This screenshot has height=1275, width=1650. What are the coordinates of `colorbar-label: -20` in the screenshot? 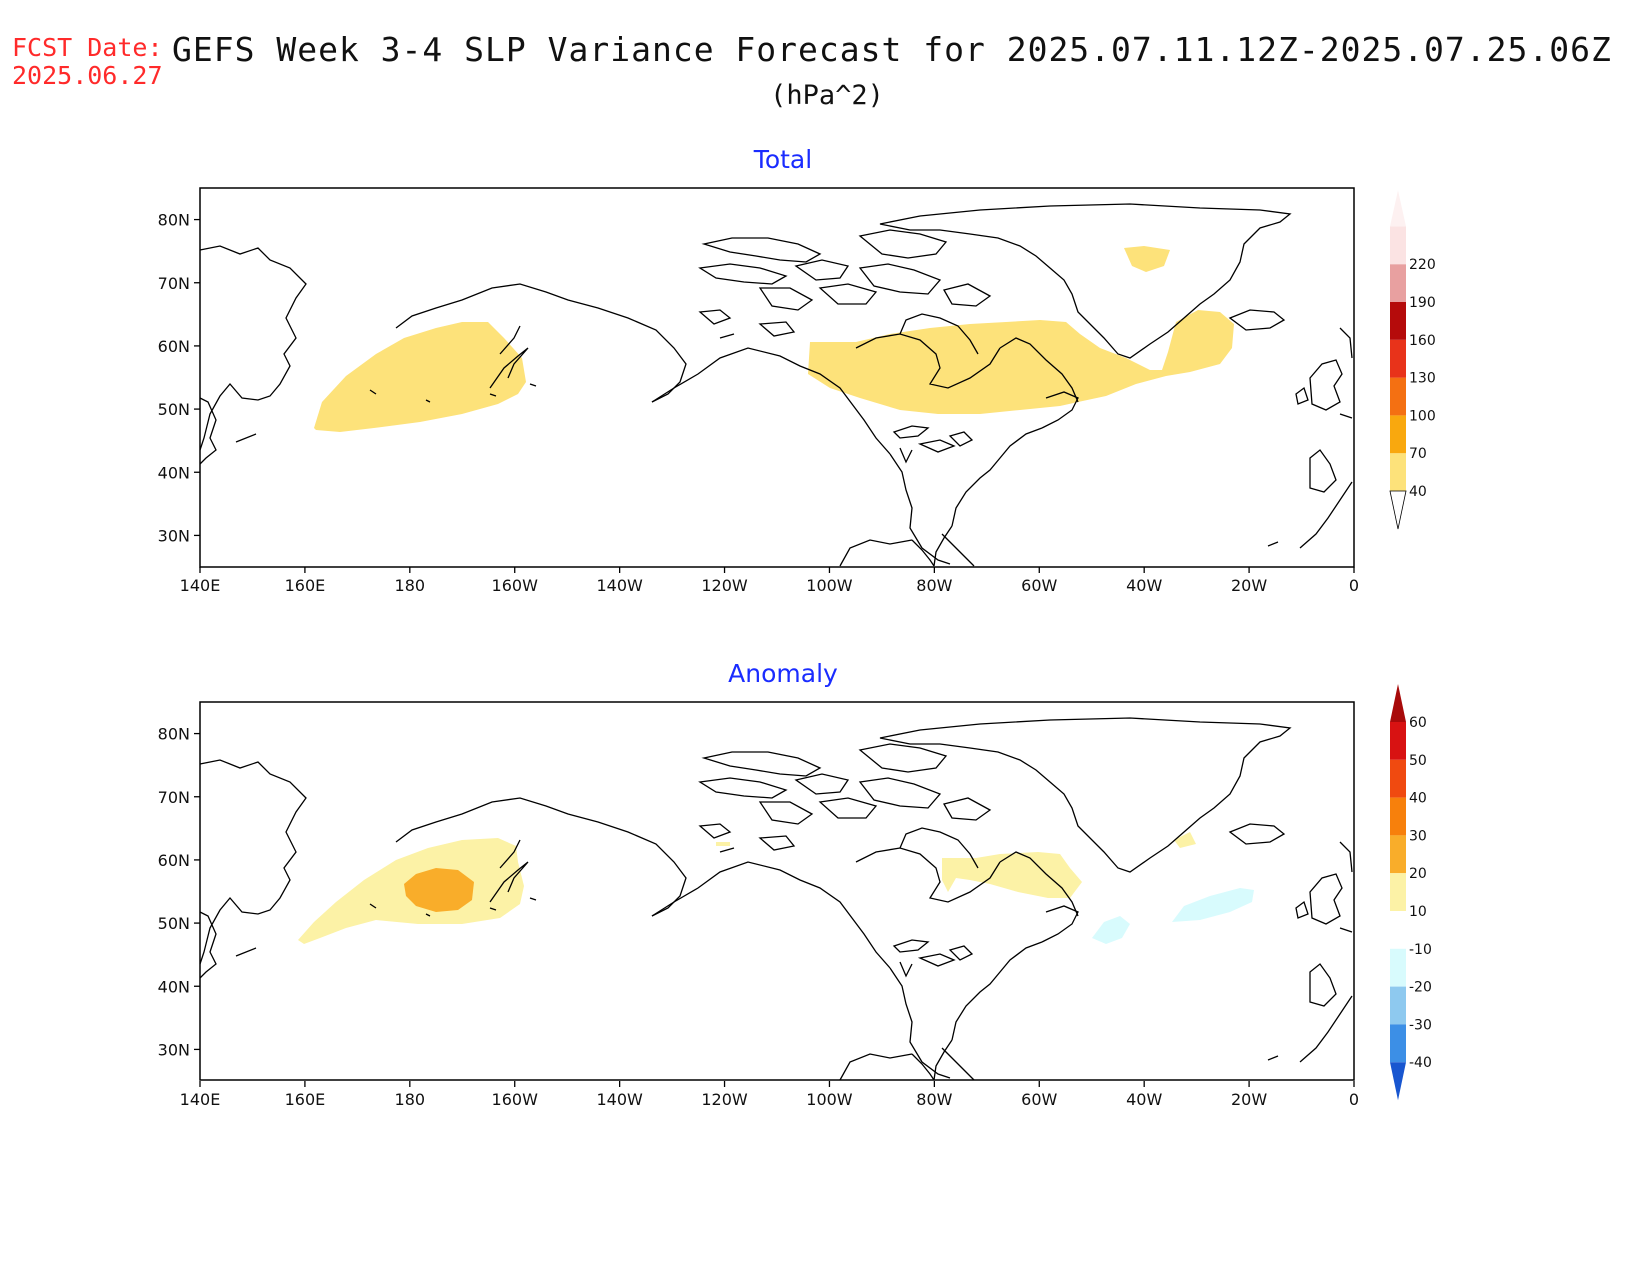 It's located at (1420, 988).